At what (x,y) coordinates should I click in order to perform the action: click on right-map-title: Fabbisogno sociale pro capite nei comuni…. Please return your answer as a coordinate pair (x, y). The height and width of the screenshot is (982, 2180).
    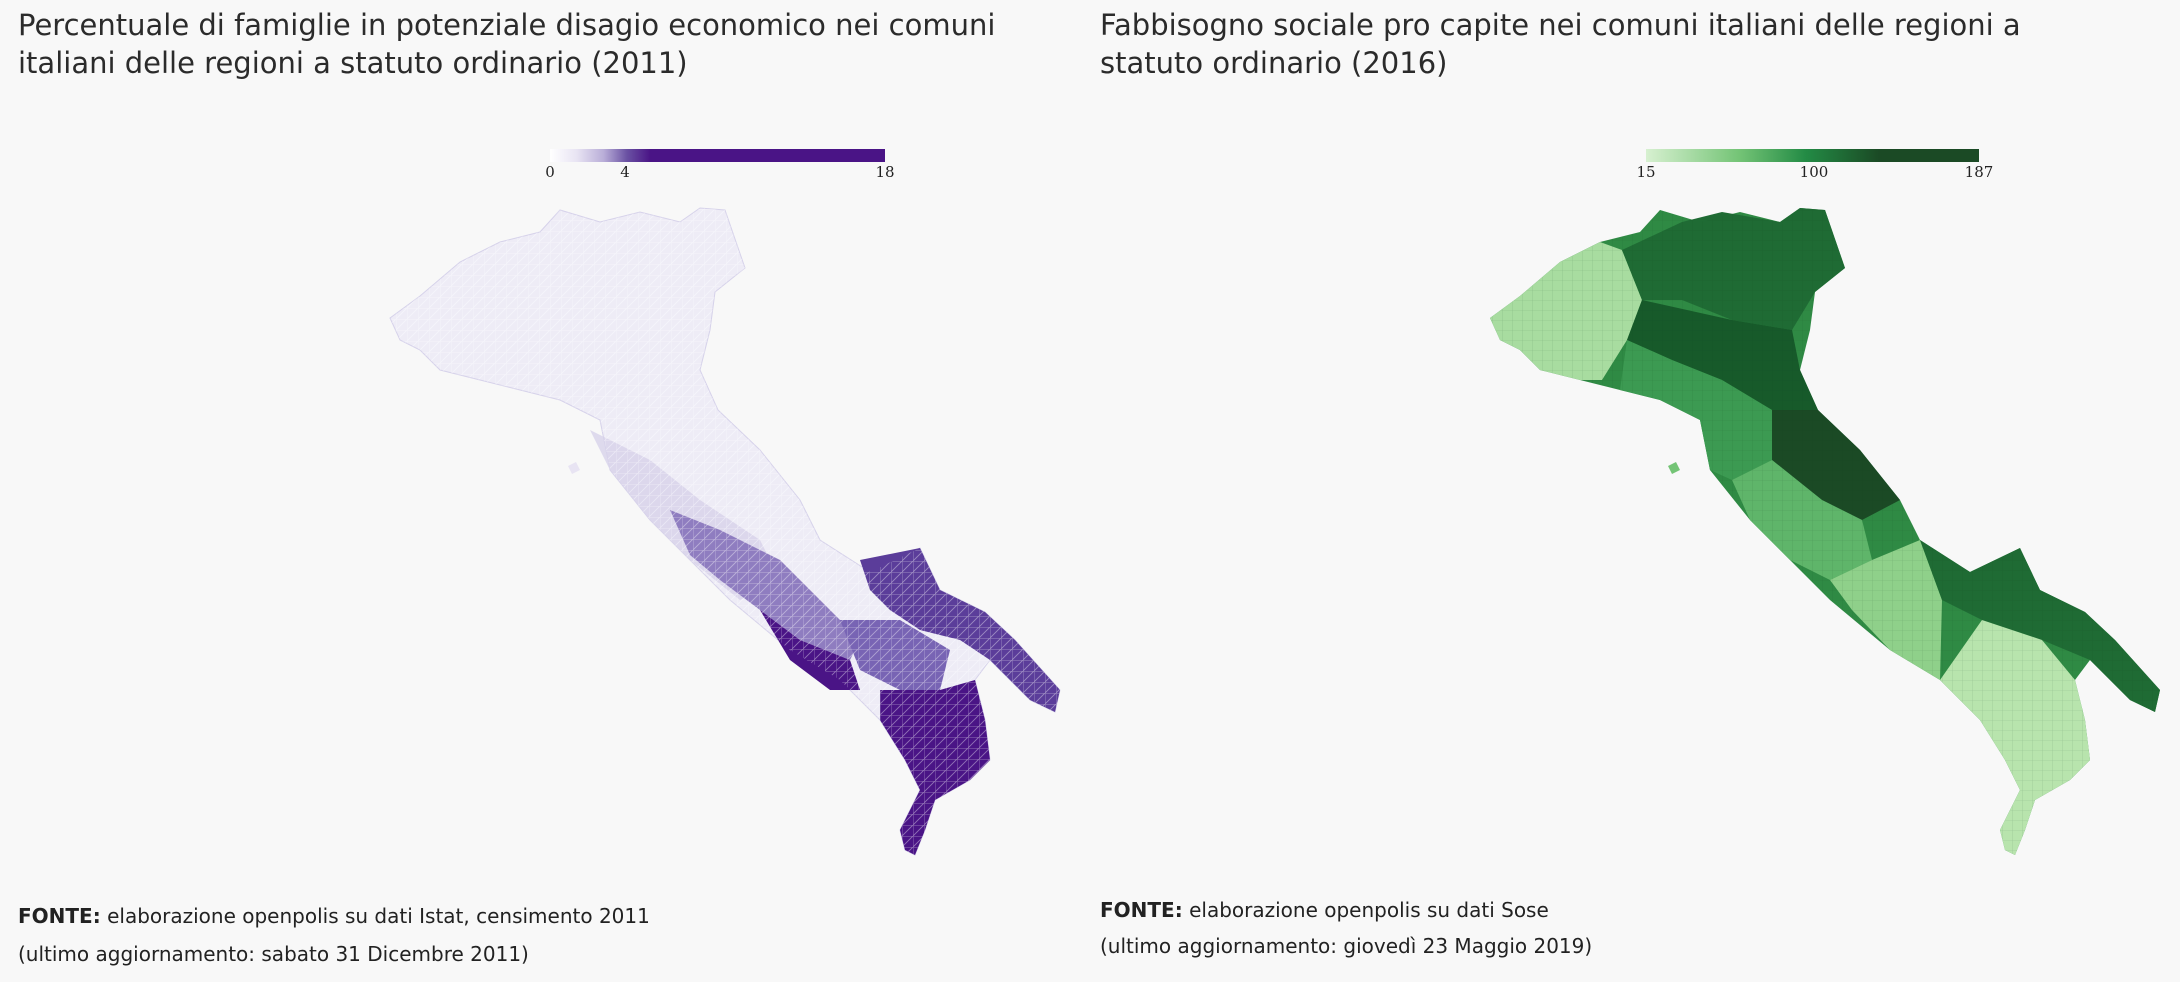
    Looking at the image, I should click on (1560, 44).